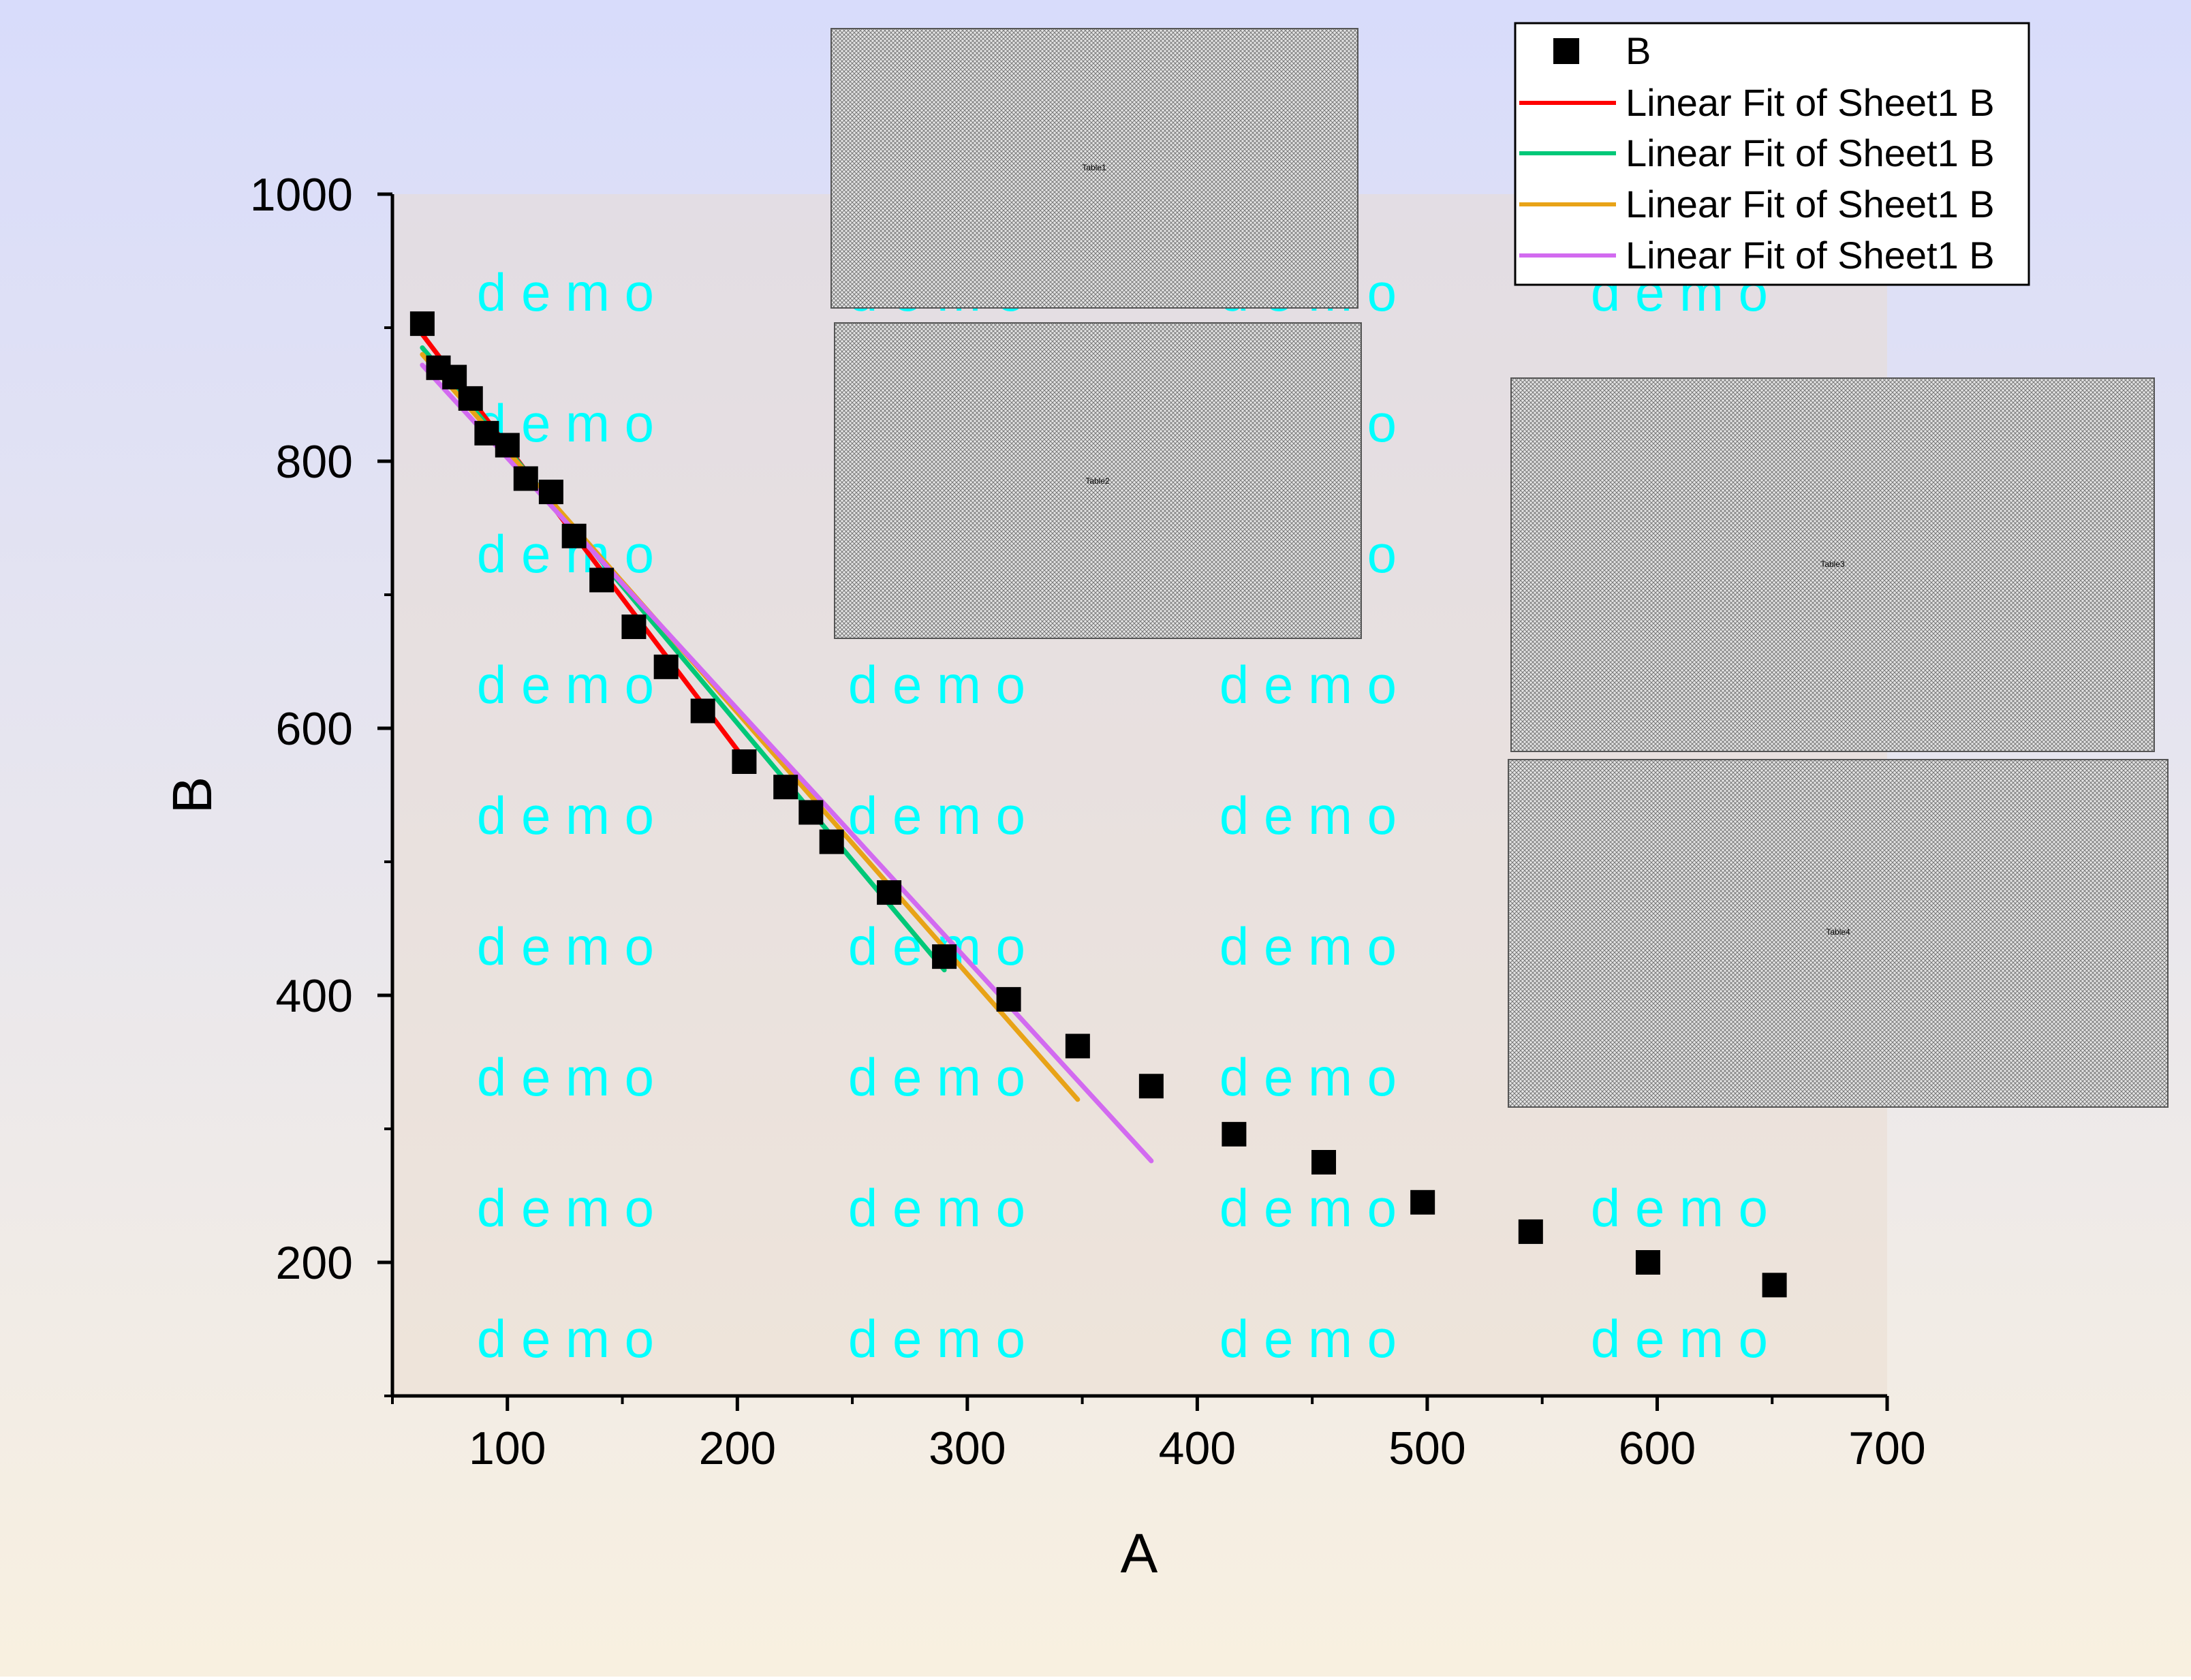 The image size is (2191, 1680). Describe the element at coordinates (507, 1448) in the screenshot. I see `x-tick-label: 100` at that location.